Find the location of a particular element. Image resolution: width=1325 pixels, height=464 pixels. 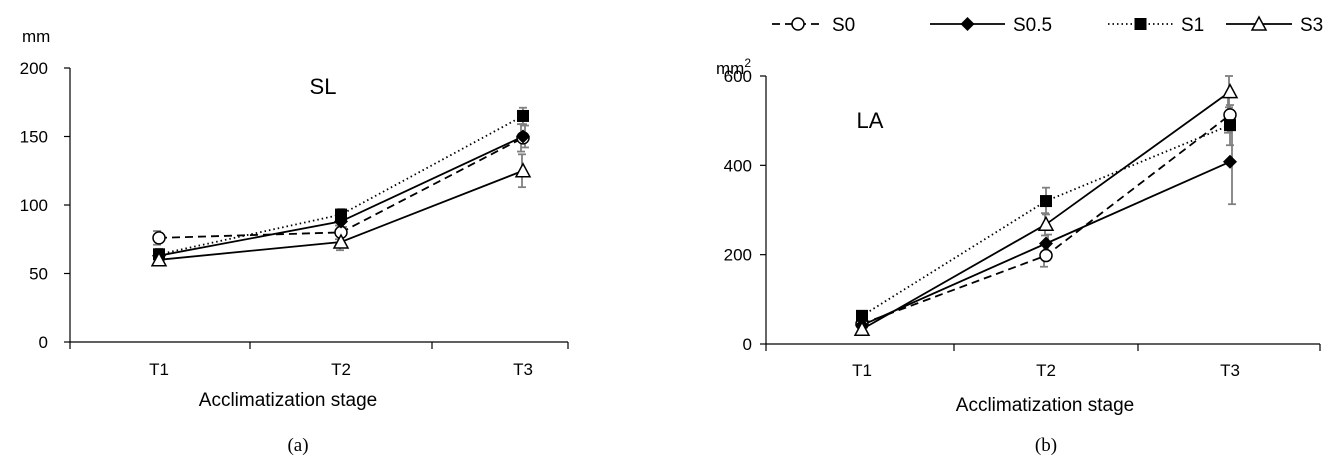

panel-a-y-tick-label: 150 is located at coordinates (34, 137).